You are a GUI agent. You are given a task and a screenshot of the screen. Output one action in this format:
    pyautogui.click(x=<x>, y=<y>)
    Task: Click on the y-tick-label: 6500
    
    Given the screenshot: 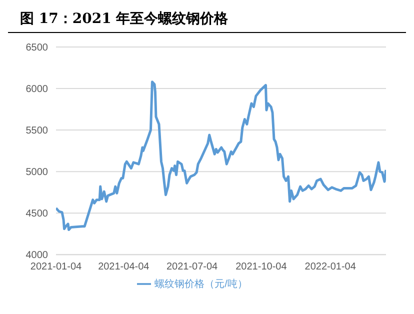 What is the action you would take?
    pyautogui.click(x=37, y=48)
    